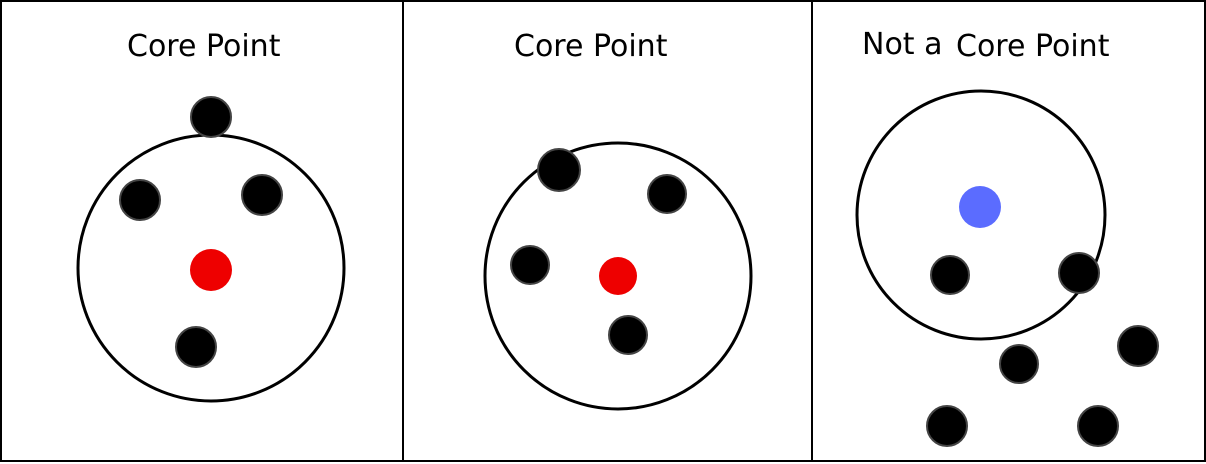 This screenshot has width=1206, height=464. What do you see at coordinates (1033, 46) in the screenshot?
I see `panel-3-title: Core Point` at bounding box center [1033, 46].